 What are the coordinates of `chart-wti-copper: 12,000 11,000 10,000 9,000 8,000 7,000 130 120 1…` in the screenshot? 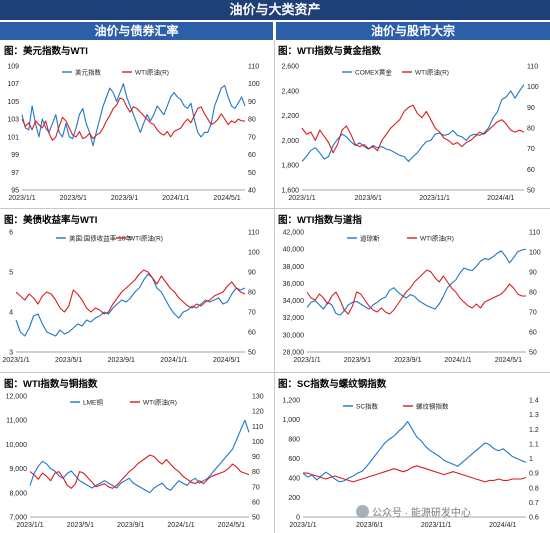 It's located at (135, 462).